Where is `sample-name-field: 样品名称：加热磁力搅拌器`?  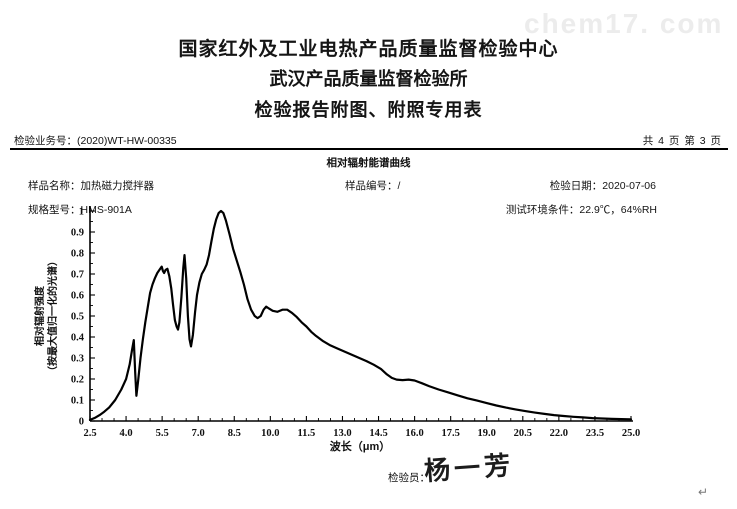
sample-name-field: 样品名称：加热磁力搅拌器 is located at coordinates (91, 186).